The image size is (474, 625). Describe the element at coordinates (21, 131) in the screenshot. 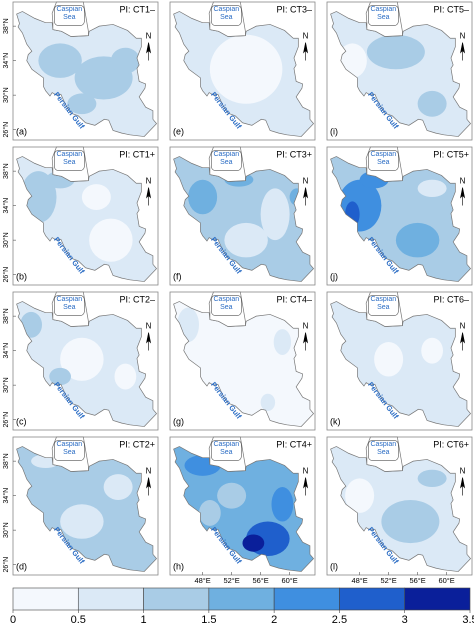

I see `panel-label: (a)` at that location.